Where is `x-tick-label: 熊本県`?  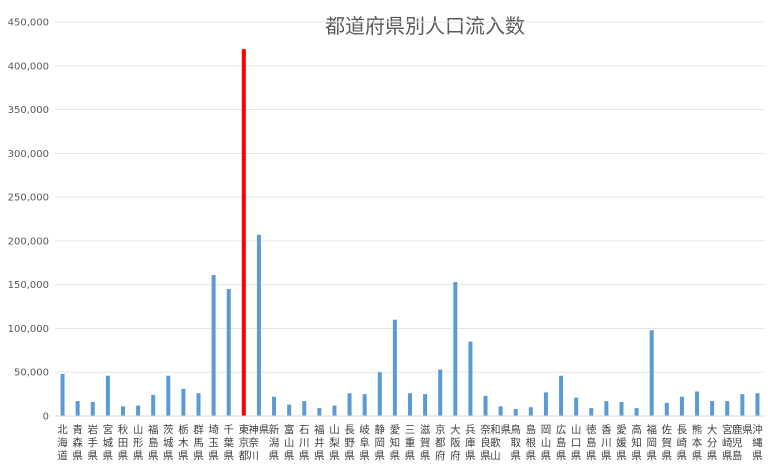 x-tick-label: 熊本県 is located at coordinates (697, 442).